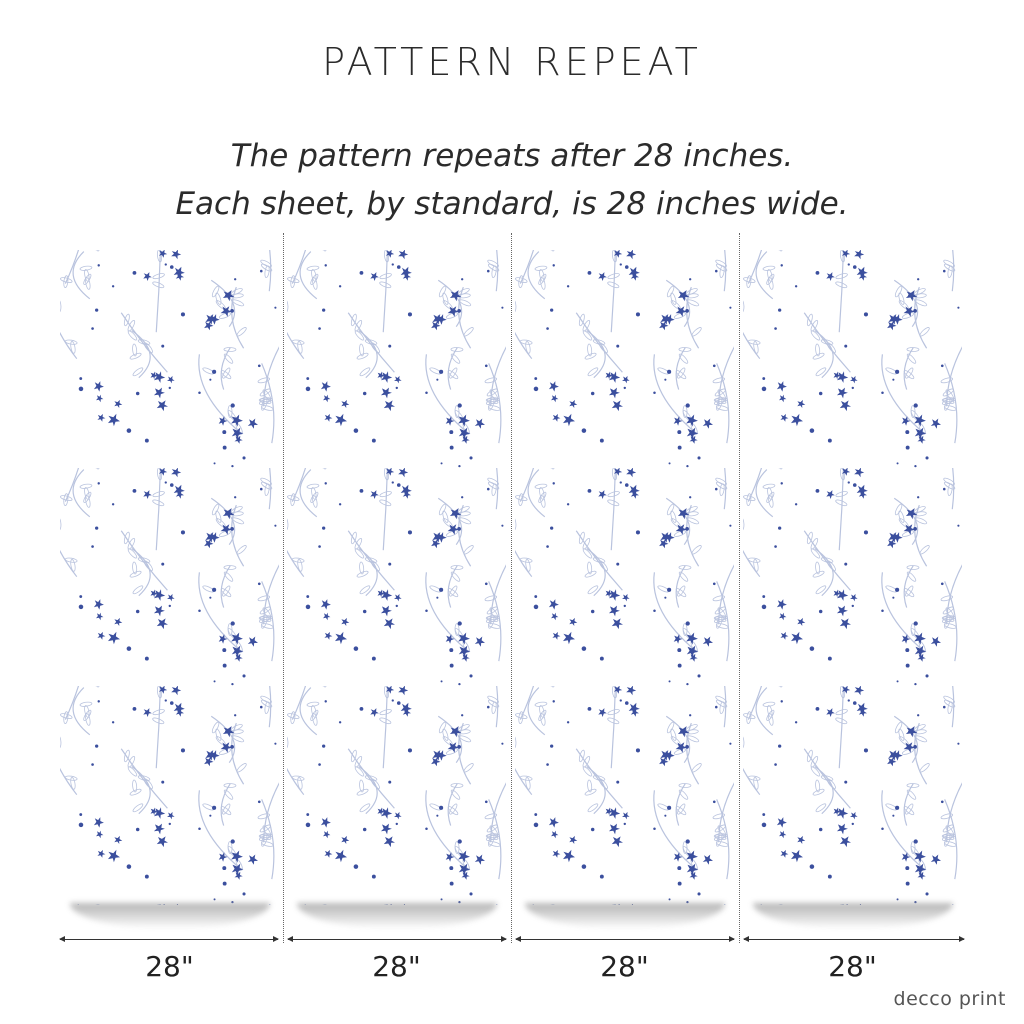 This screenshot has width=1024, height=1024. I want to click on page-title: PATTERN REPEAT, so click(512, 62).